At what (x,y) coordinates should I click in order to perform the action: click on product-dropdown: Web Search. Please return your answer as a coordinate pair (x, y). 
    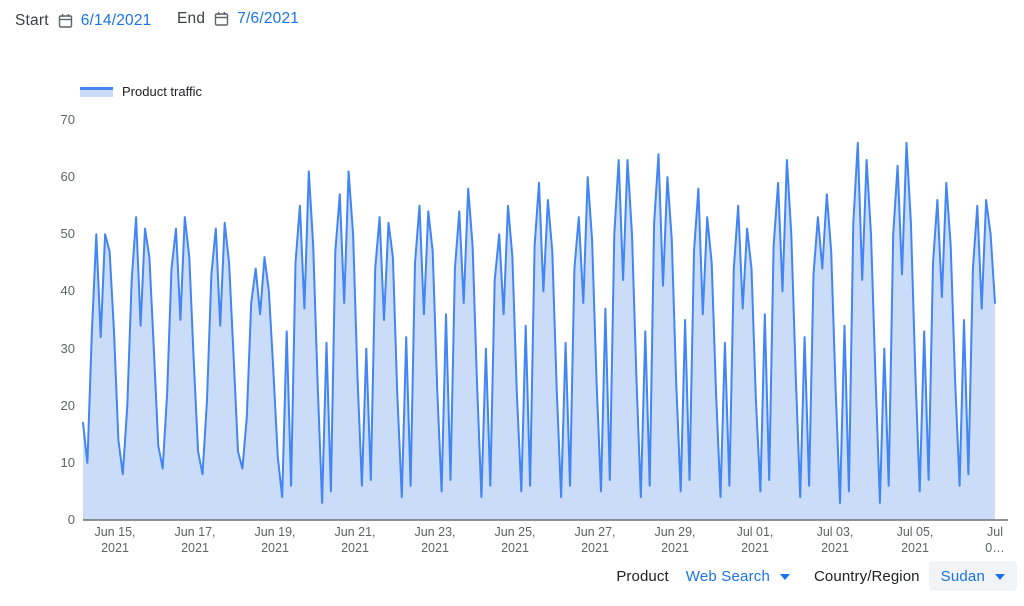
    Looking at the image, I should click on (738, 576).